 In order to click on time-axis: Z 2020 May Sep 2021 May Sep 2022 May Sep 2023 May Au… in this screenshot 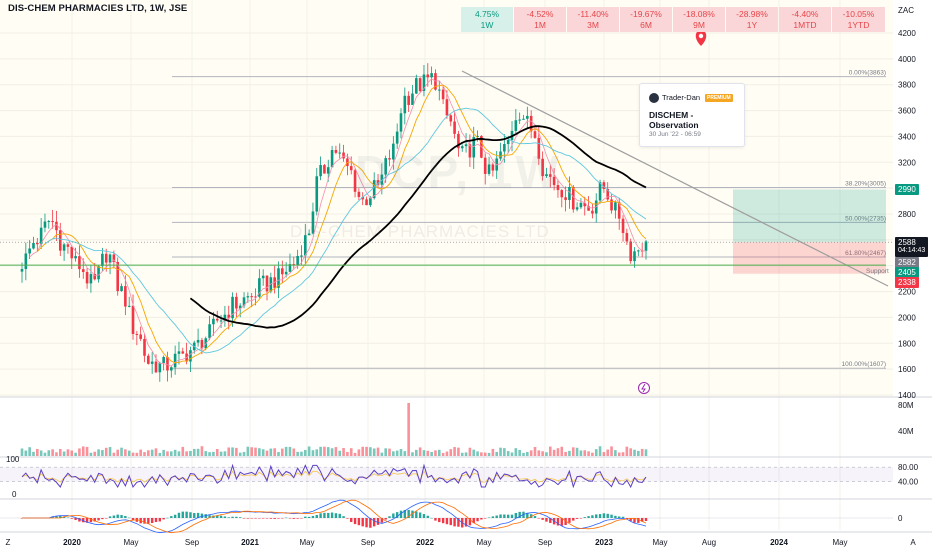, I will do `click(461, 542)`.